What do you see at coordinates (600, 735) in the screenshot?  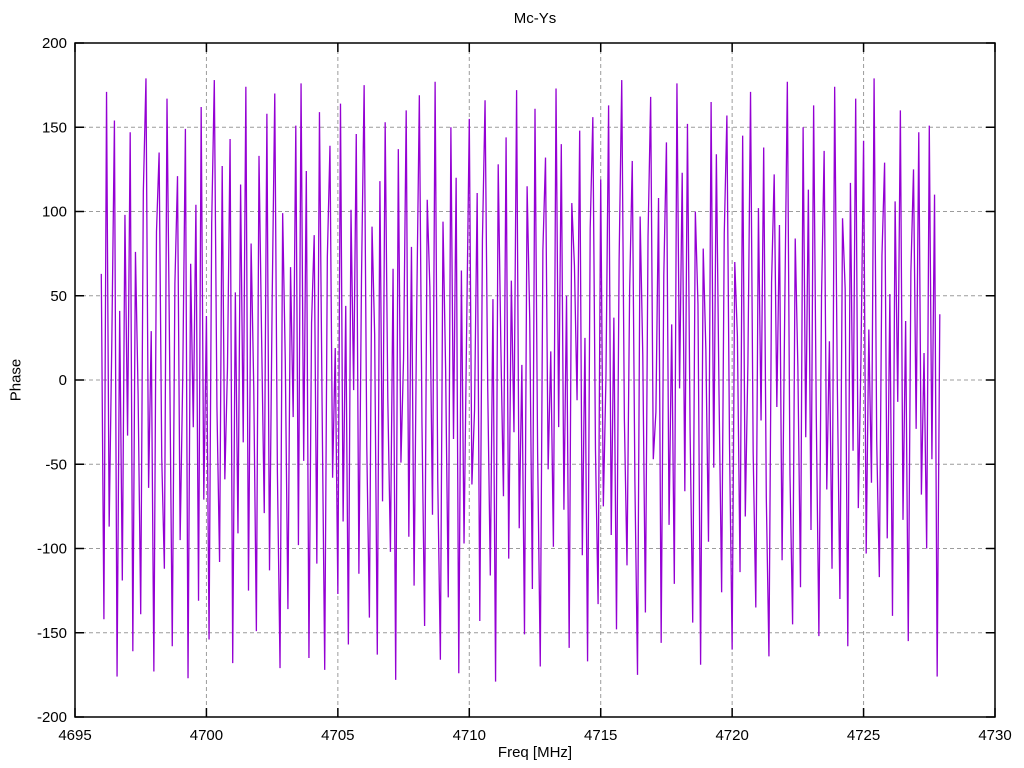 I see `x-tick-label: 4715` at bounding box center [600, 735].